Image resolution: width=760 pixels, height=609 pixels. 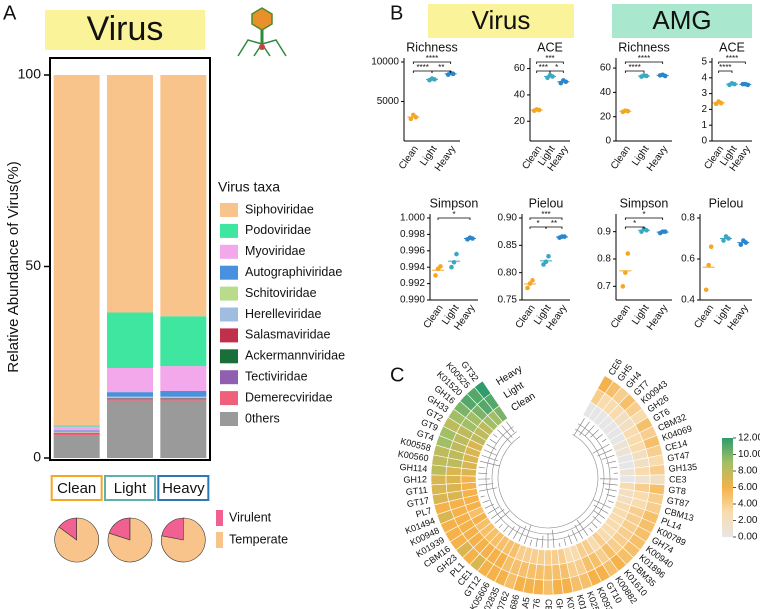 I want to click on panel-header: AMG, so click(x=681, y=20).